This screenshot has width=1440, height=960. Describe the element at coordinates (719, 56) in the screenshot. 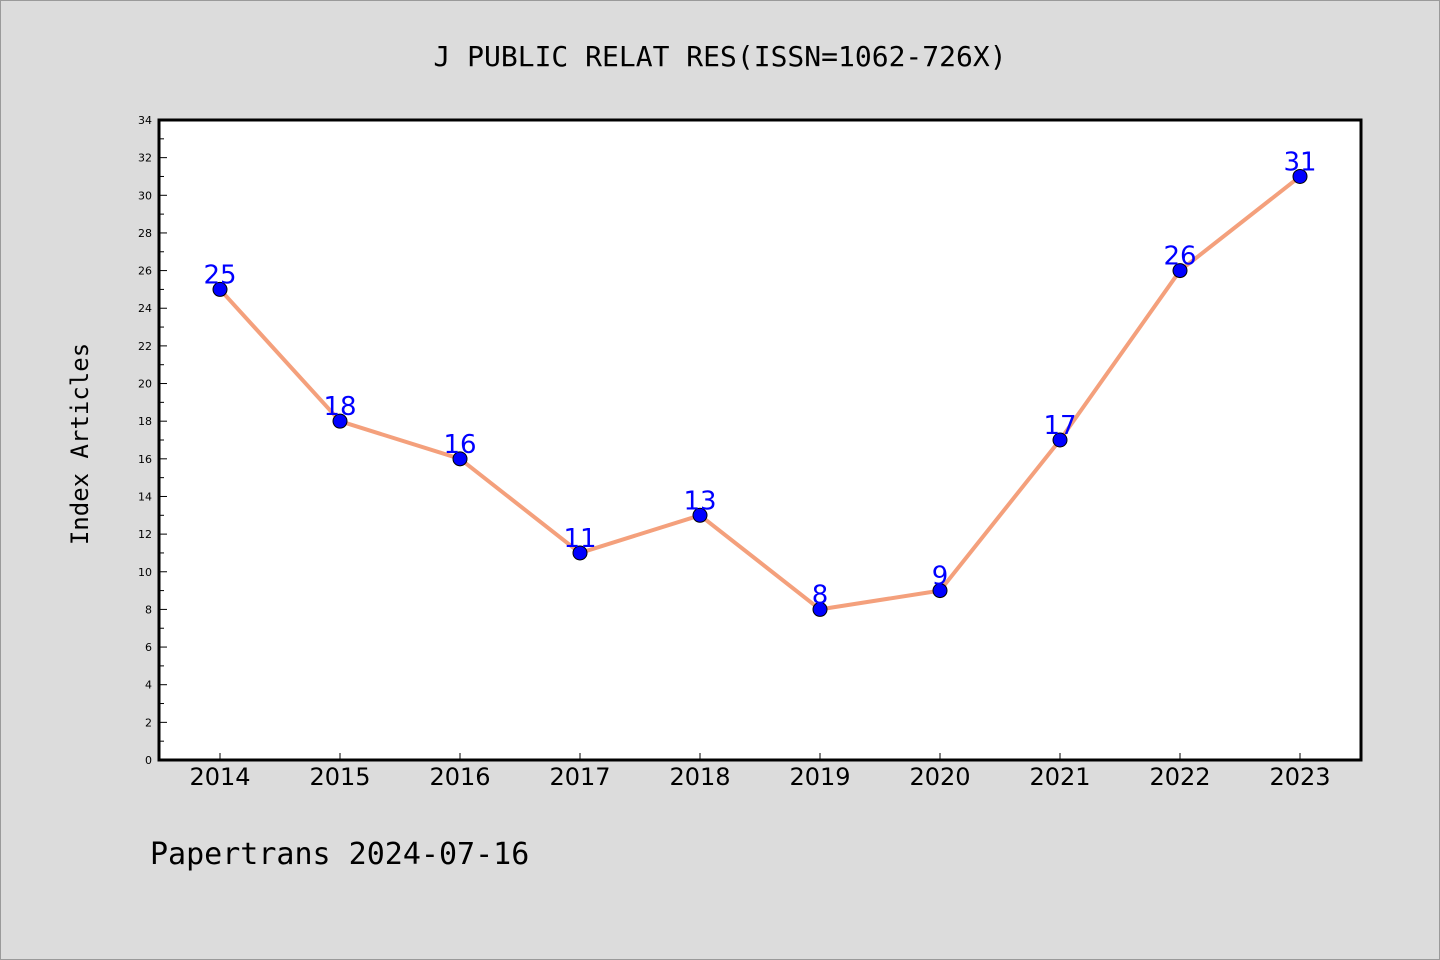

I see `chart-title: J PUBLIC RELAT RES(ISSN=1062-726X)` at that location.